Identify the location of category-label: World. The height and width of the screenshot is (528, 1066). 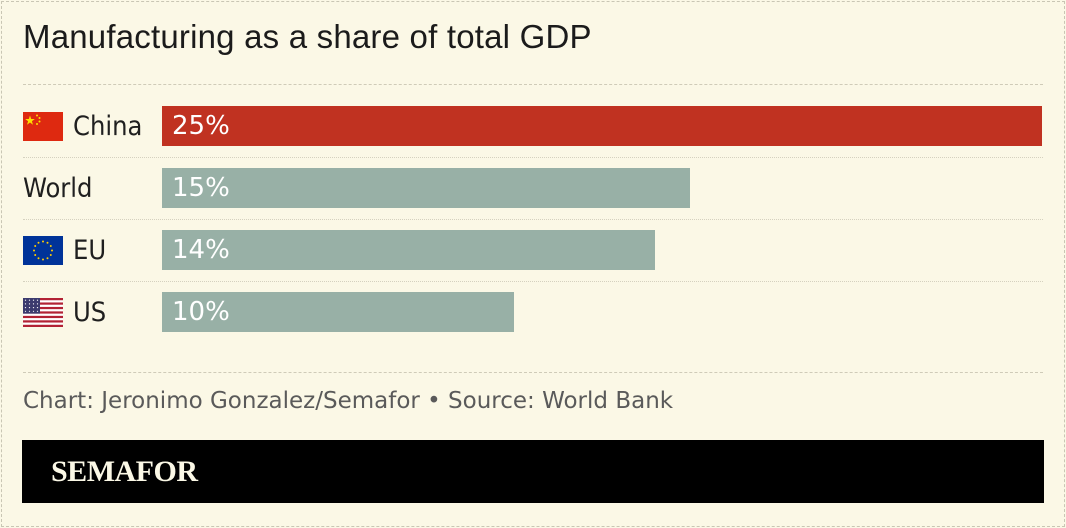
(57, 188).